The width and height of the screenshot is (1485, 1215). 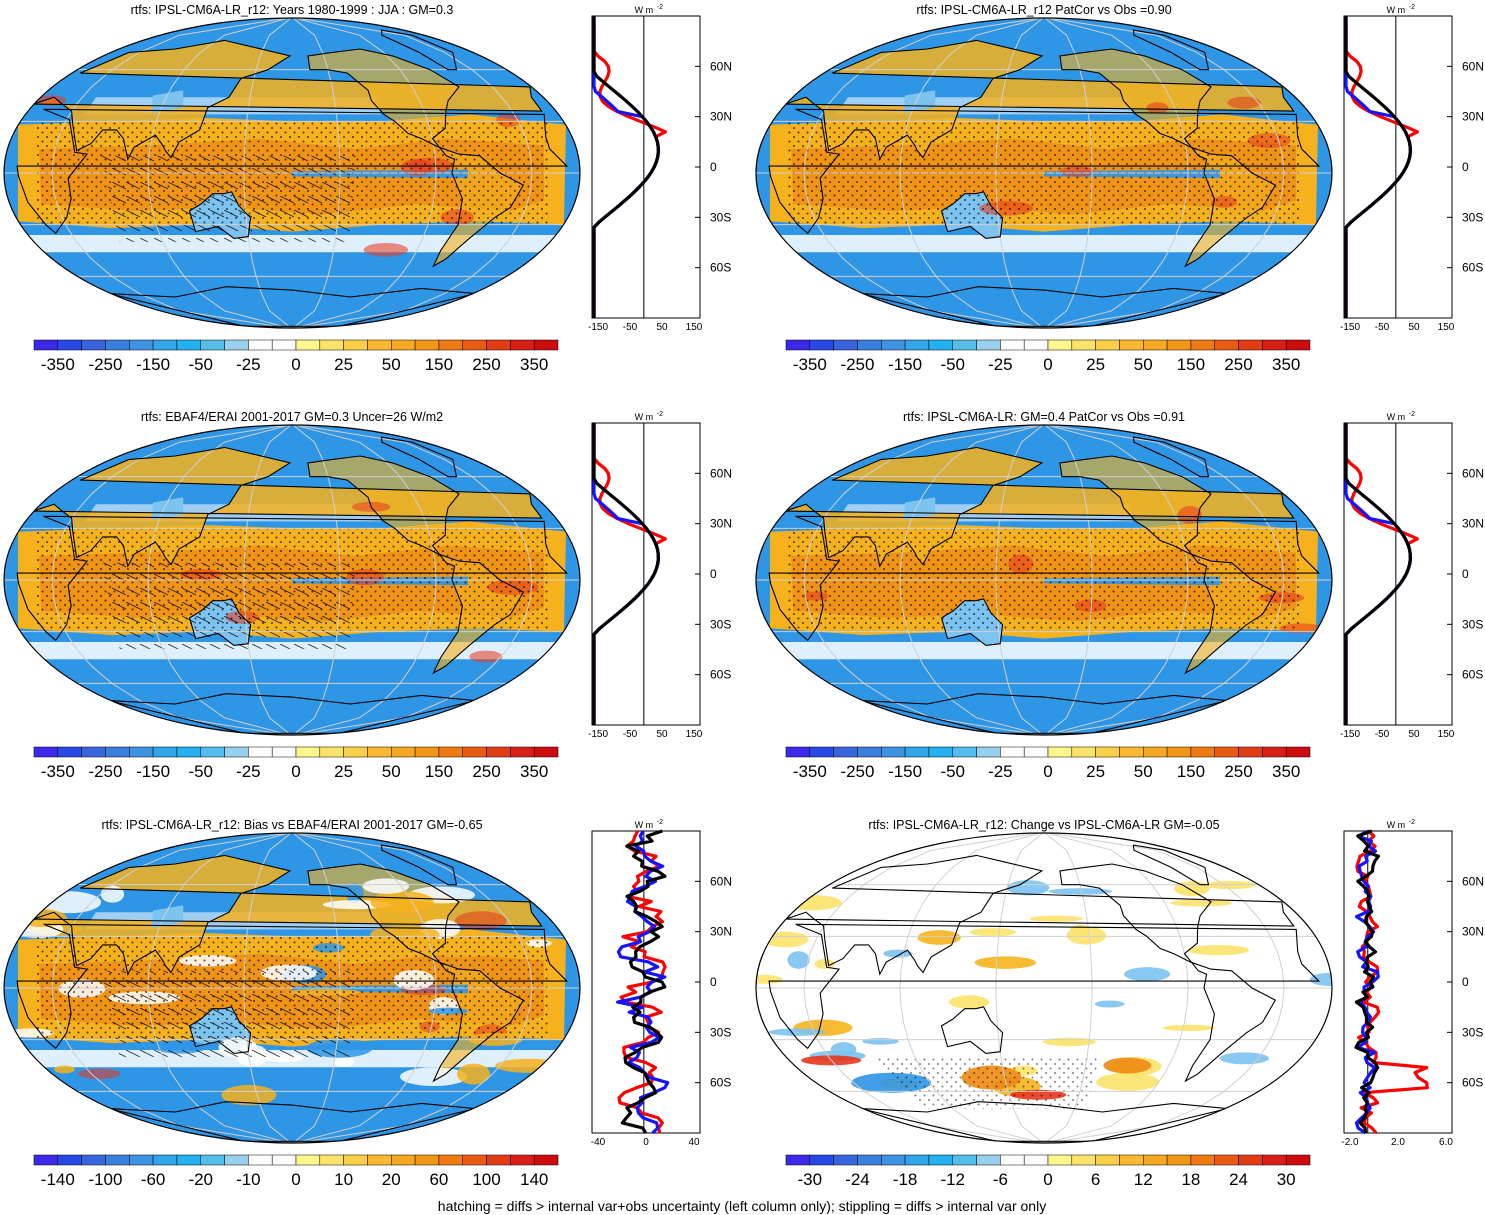 I want to click on lat-label: 0, so click(x=713, y=167).